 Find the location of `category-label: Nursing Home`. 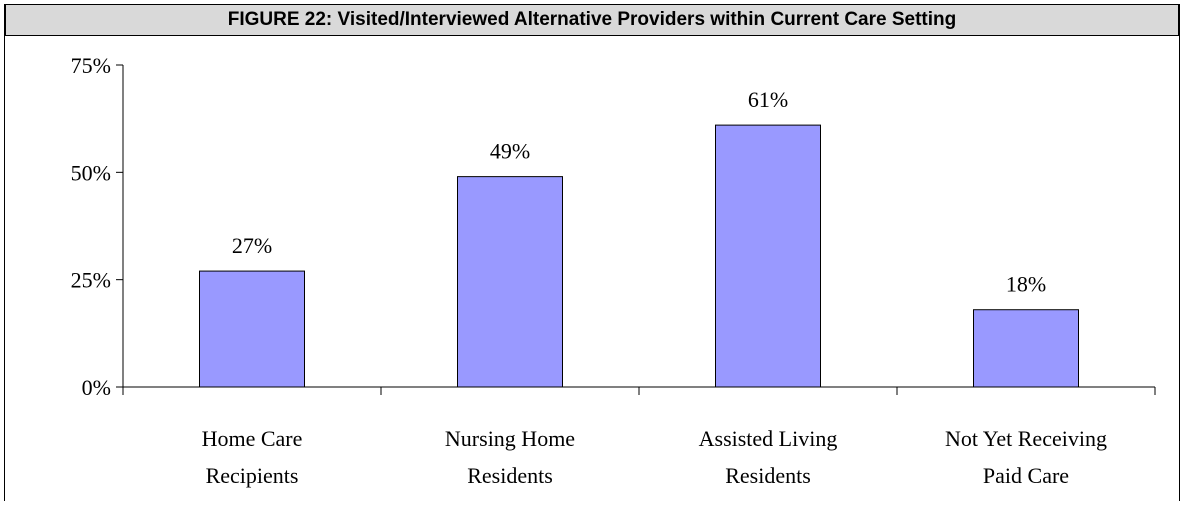

category-label: Nursing Home is located at coordinates (510, 438).